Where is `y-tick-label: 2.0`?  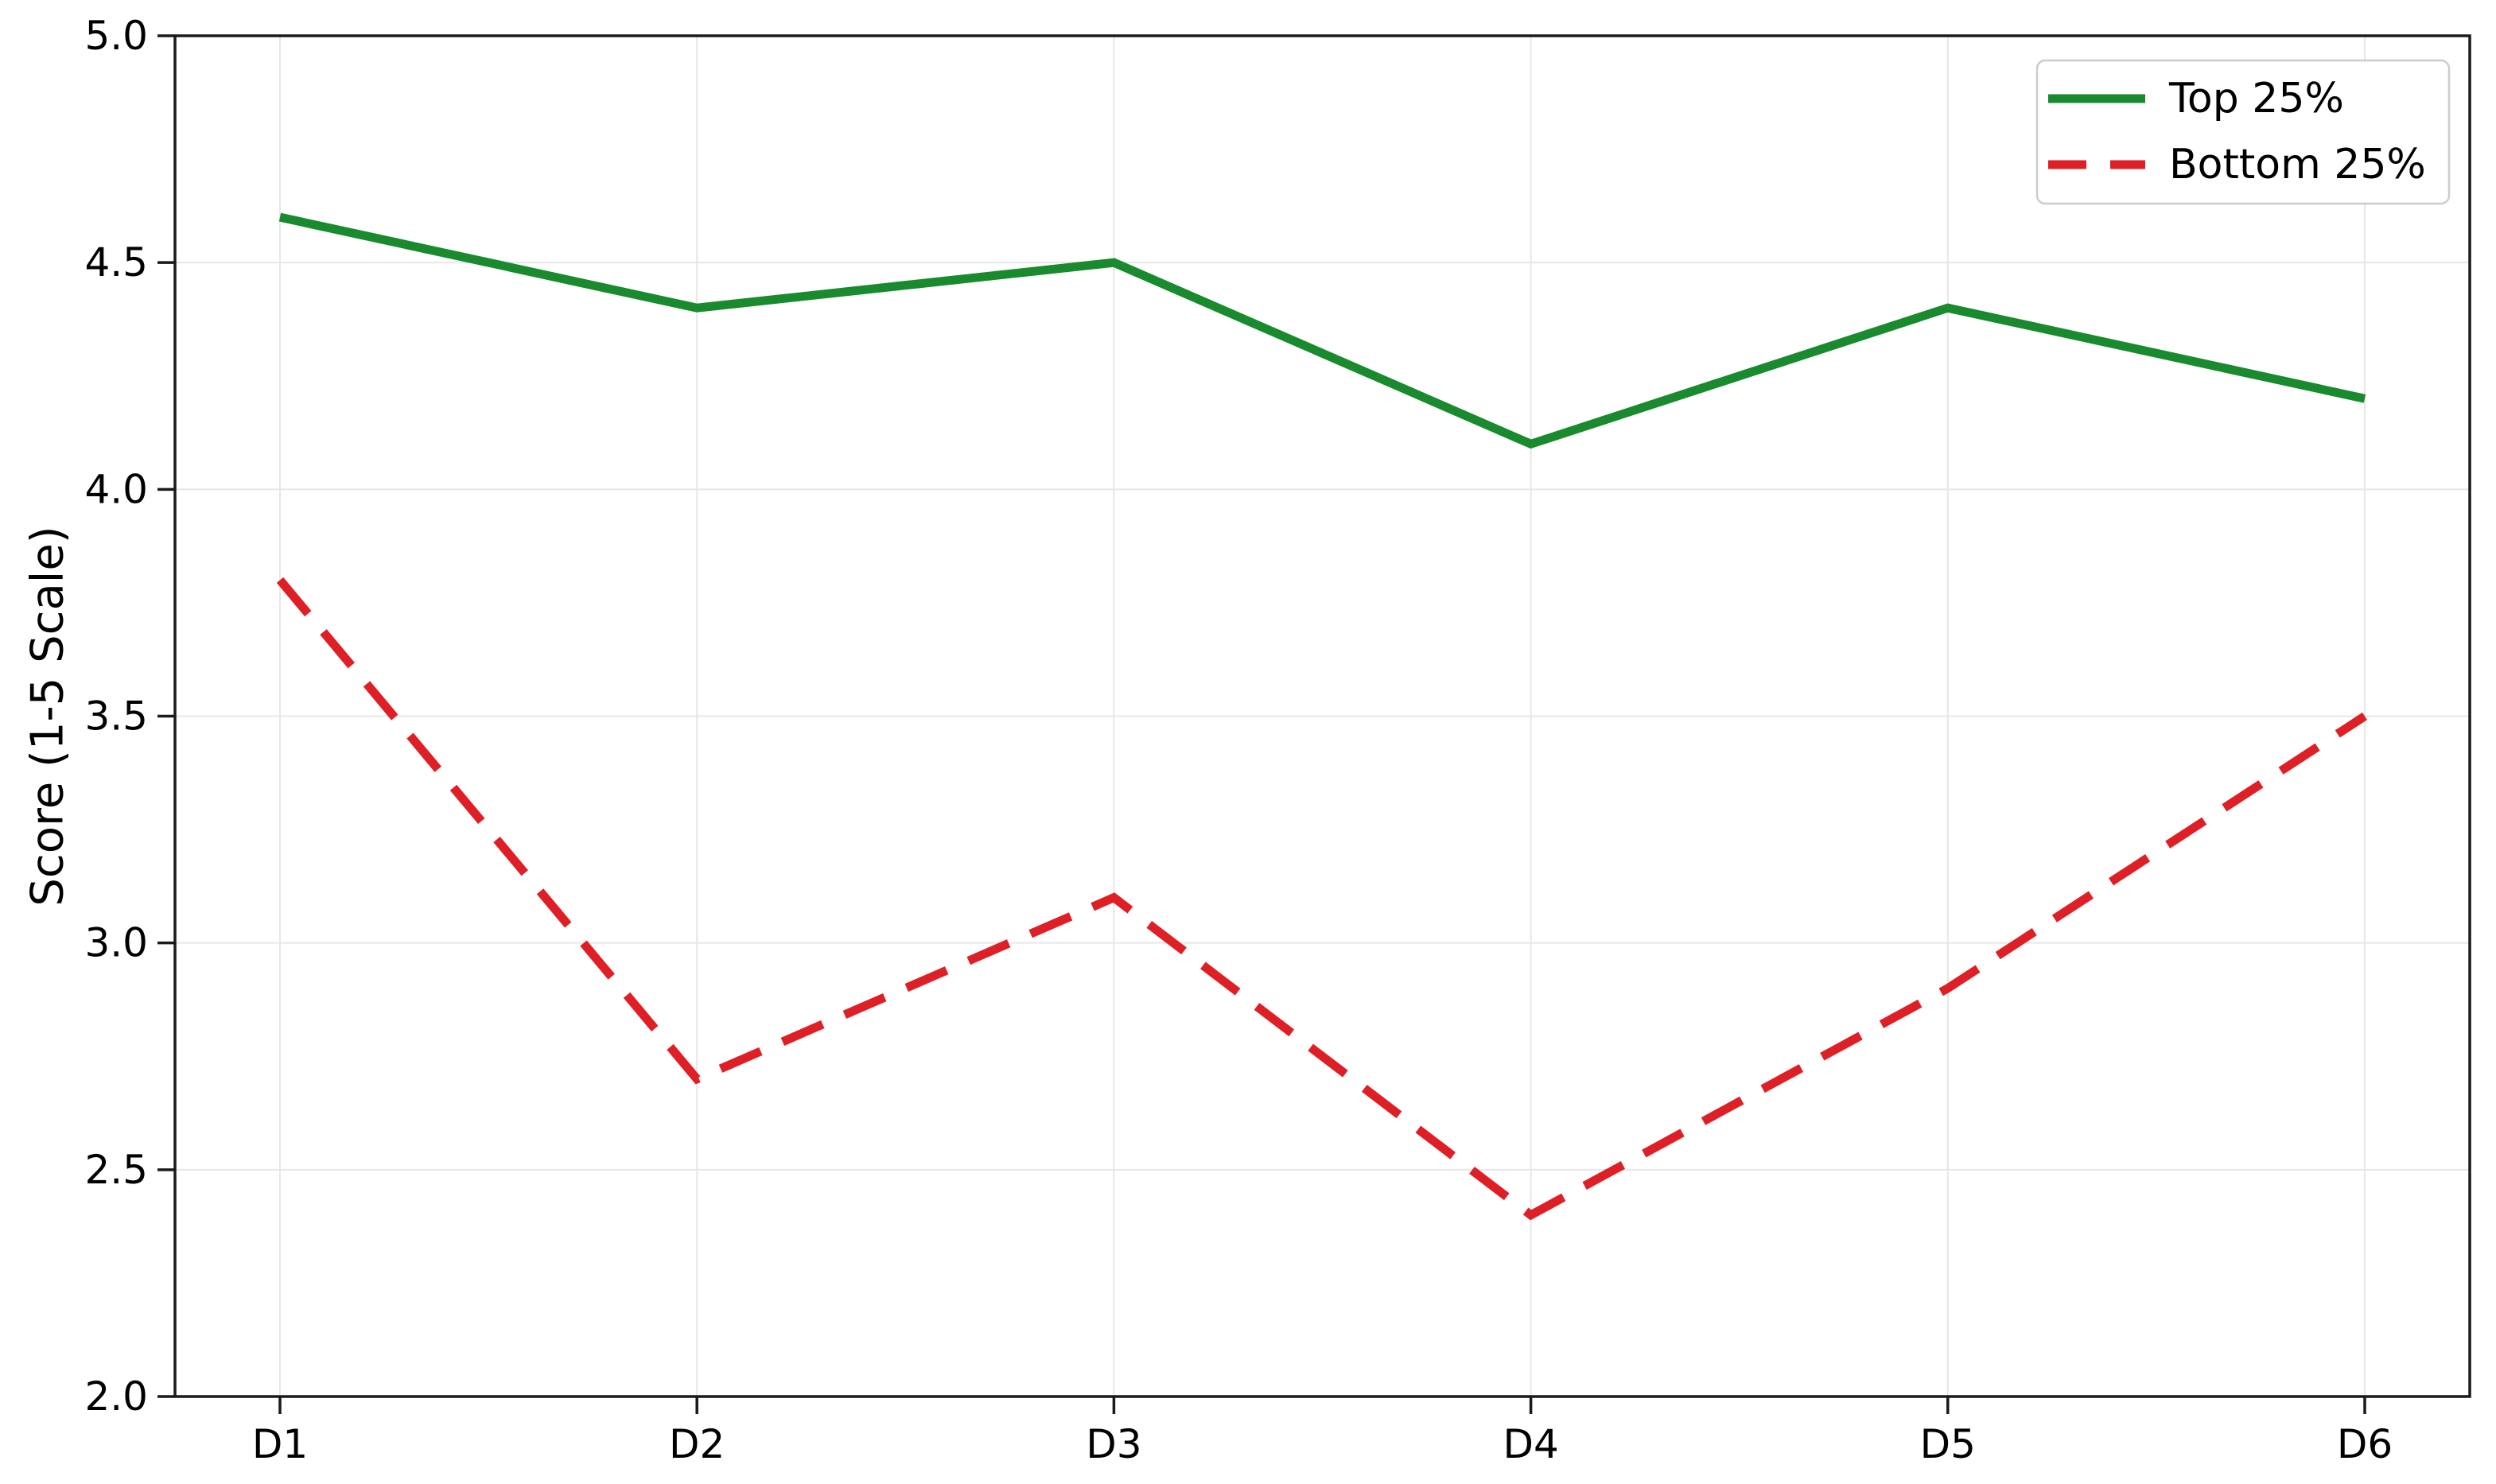 y-tick-label: 2.0 is located at coordinates (116, 1396).